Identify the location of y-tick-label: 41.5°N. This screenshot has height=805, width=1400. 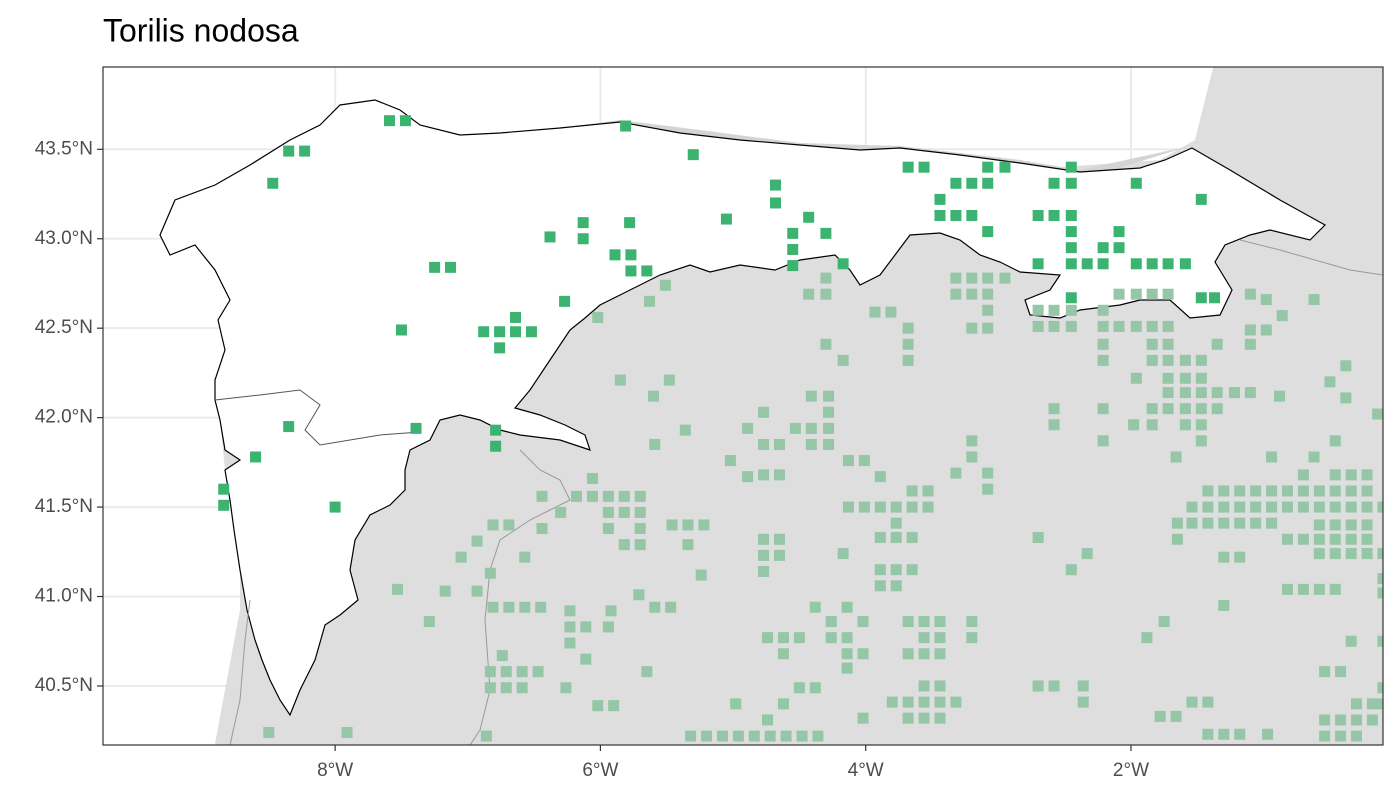
(64, 506).